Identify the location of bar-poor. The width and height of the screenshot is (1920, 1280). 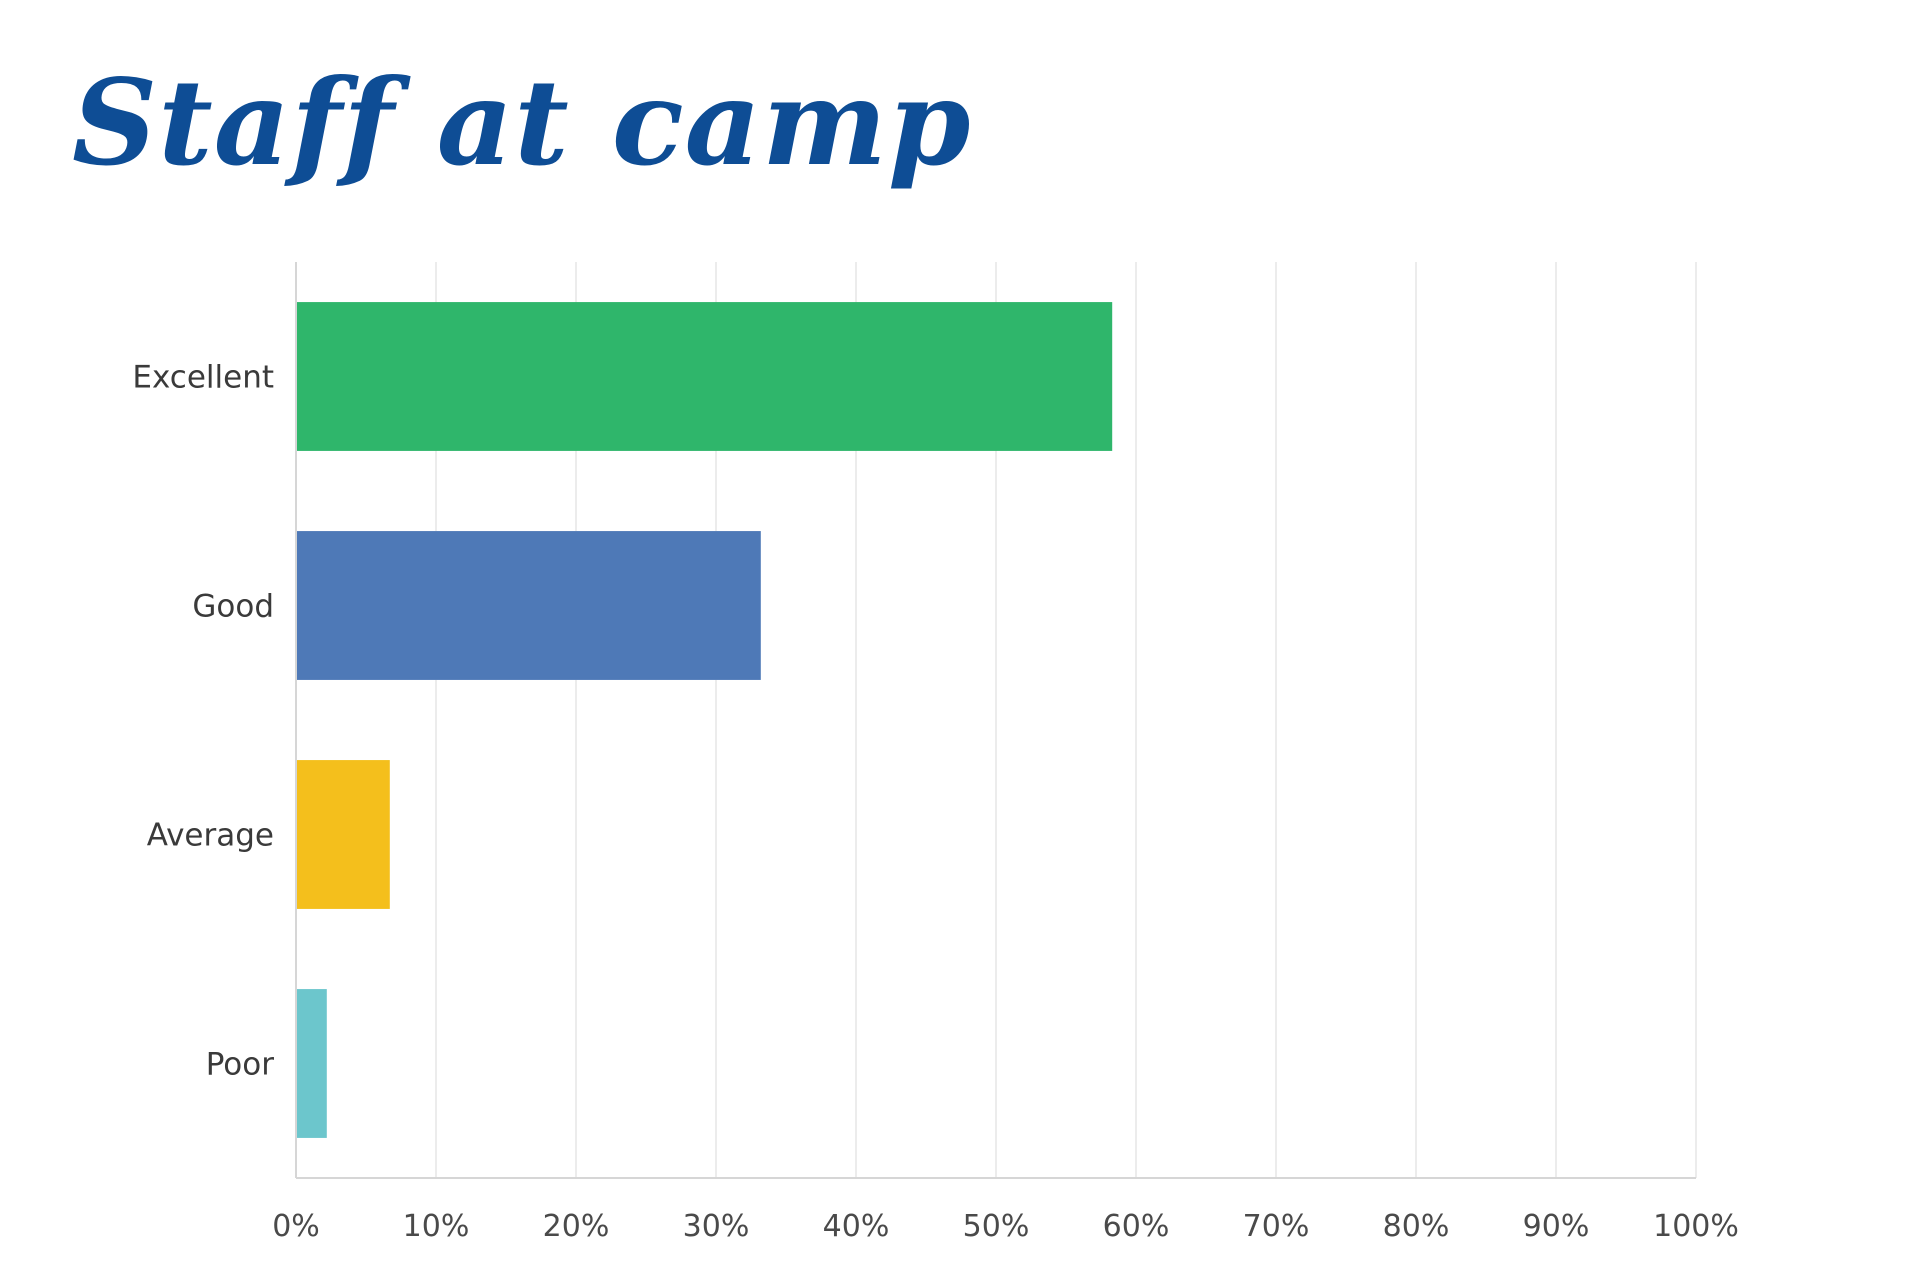
(311, 1063).